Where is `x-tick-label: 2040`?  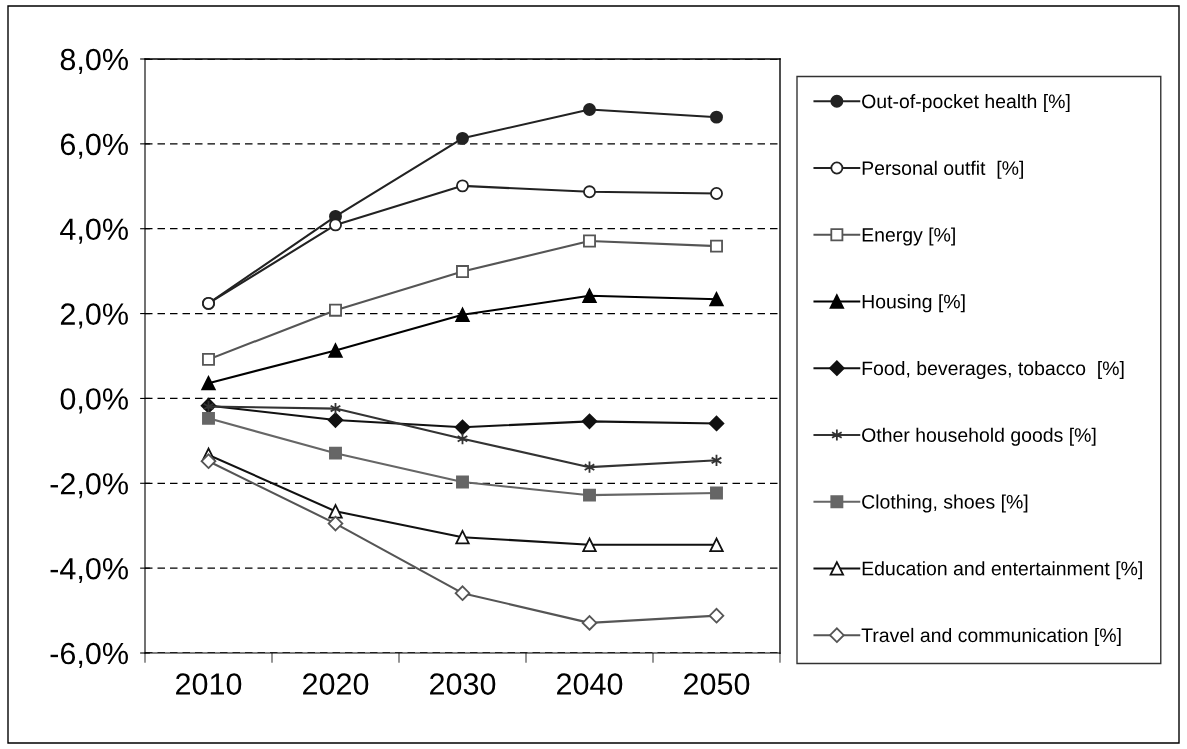
x-tick-label: 2040 is located at coordinates (590, 684).